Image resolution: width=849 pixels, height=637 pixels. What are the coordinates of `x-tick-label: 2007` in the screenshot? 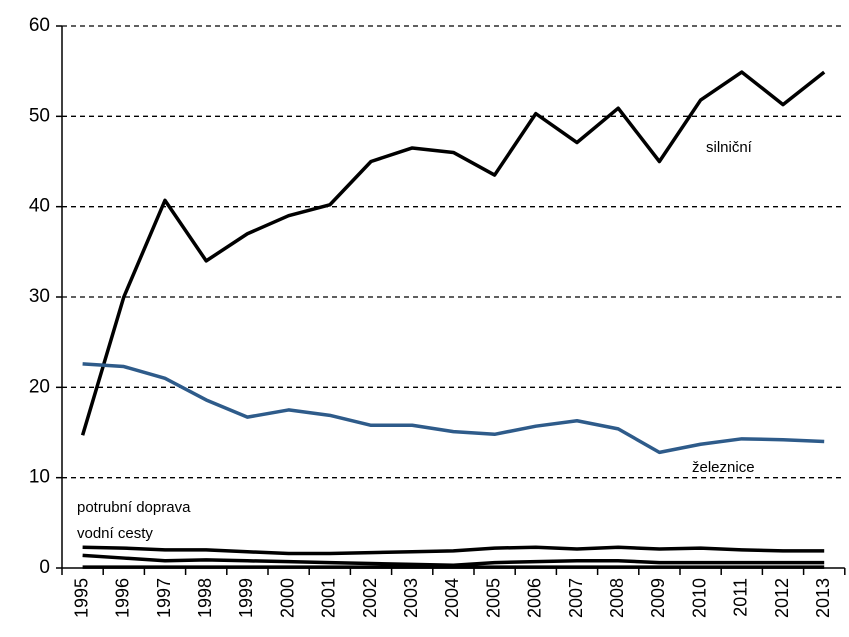 It's located at (576, 598).